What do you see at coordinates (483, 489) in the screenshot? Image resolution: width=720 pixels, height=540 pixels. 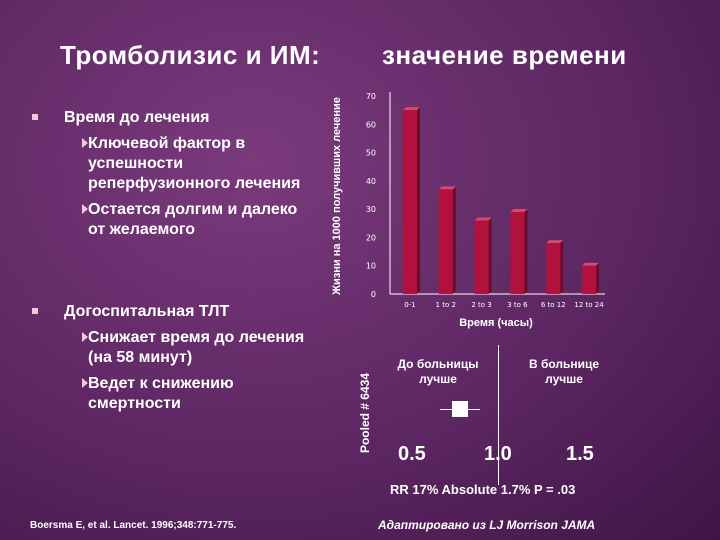 I see `stats-line: RR 17% Absolute 1.7% P = .03` at bounding box center [483, 489].